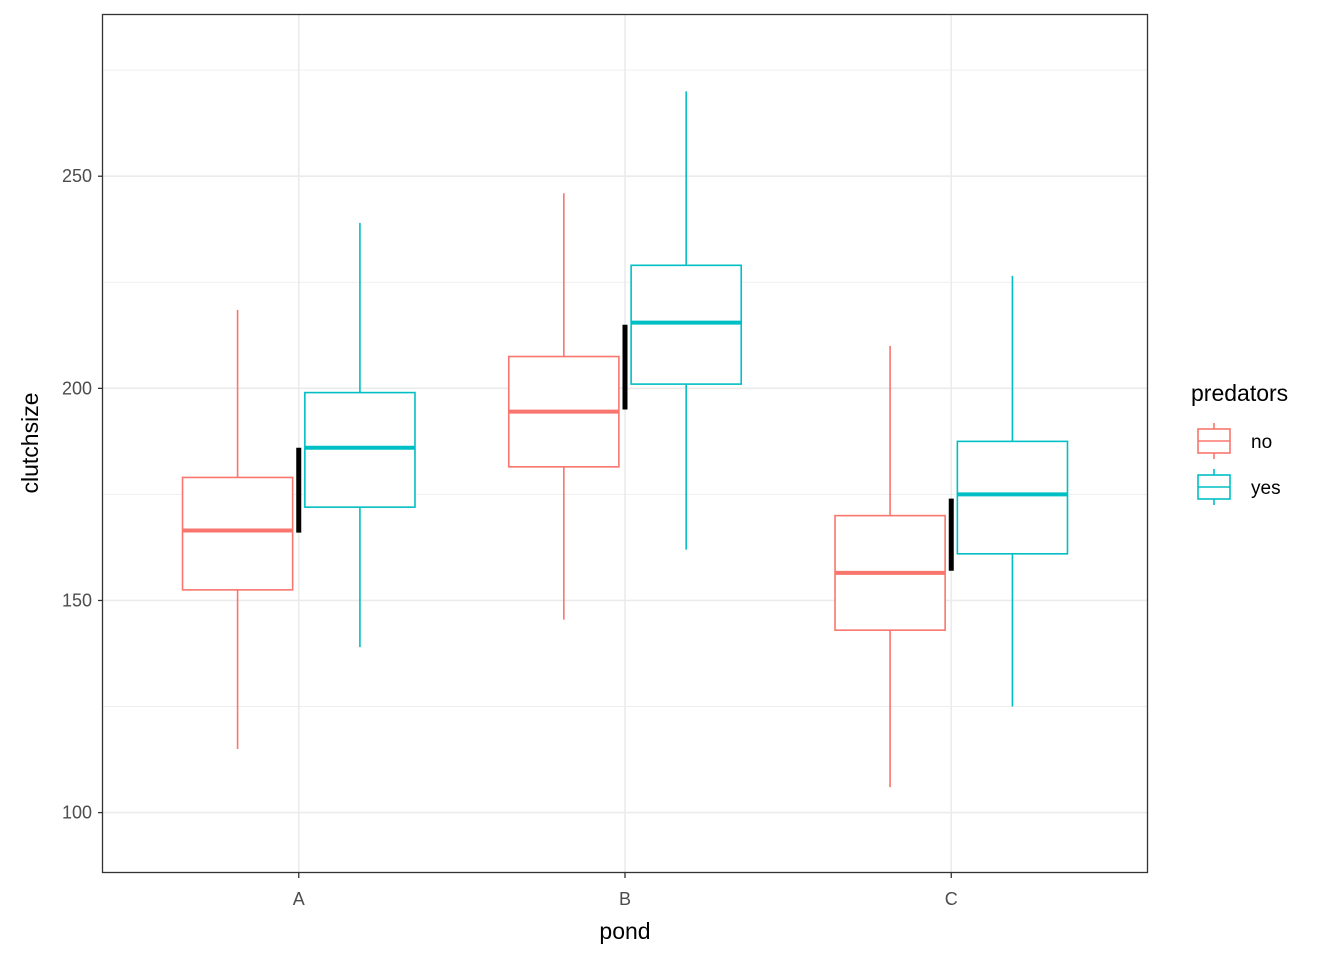 The width and height of the screenshot is (1344, 960). Describe the element at coordinates (624, 931) in the screenshot. I see `x-axis-title: pond` at that location.